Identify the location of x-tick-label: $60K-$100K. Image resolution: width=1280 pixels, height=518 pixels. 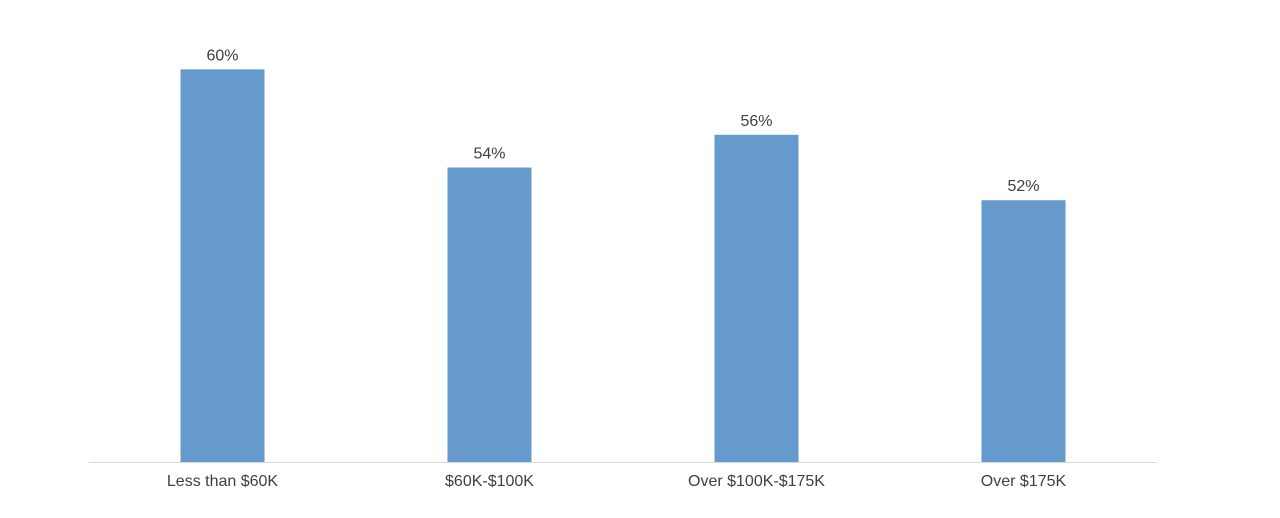
(489, 481).